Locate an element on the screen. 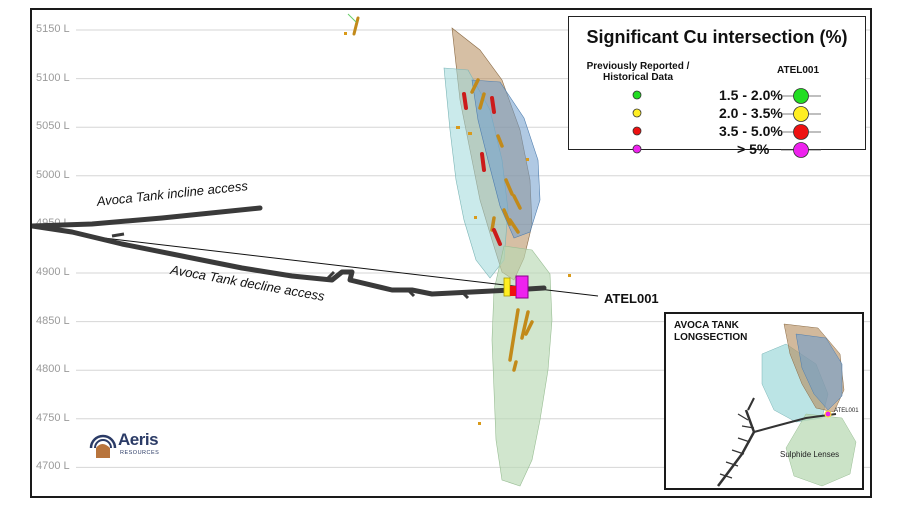 The height and width of the screenshot is (509, 901). inset-decline-rungs is located at coordinates (737, 446).